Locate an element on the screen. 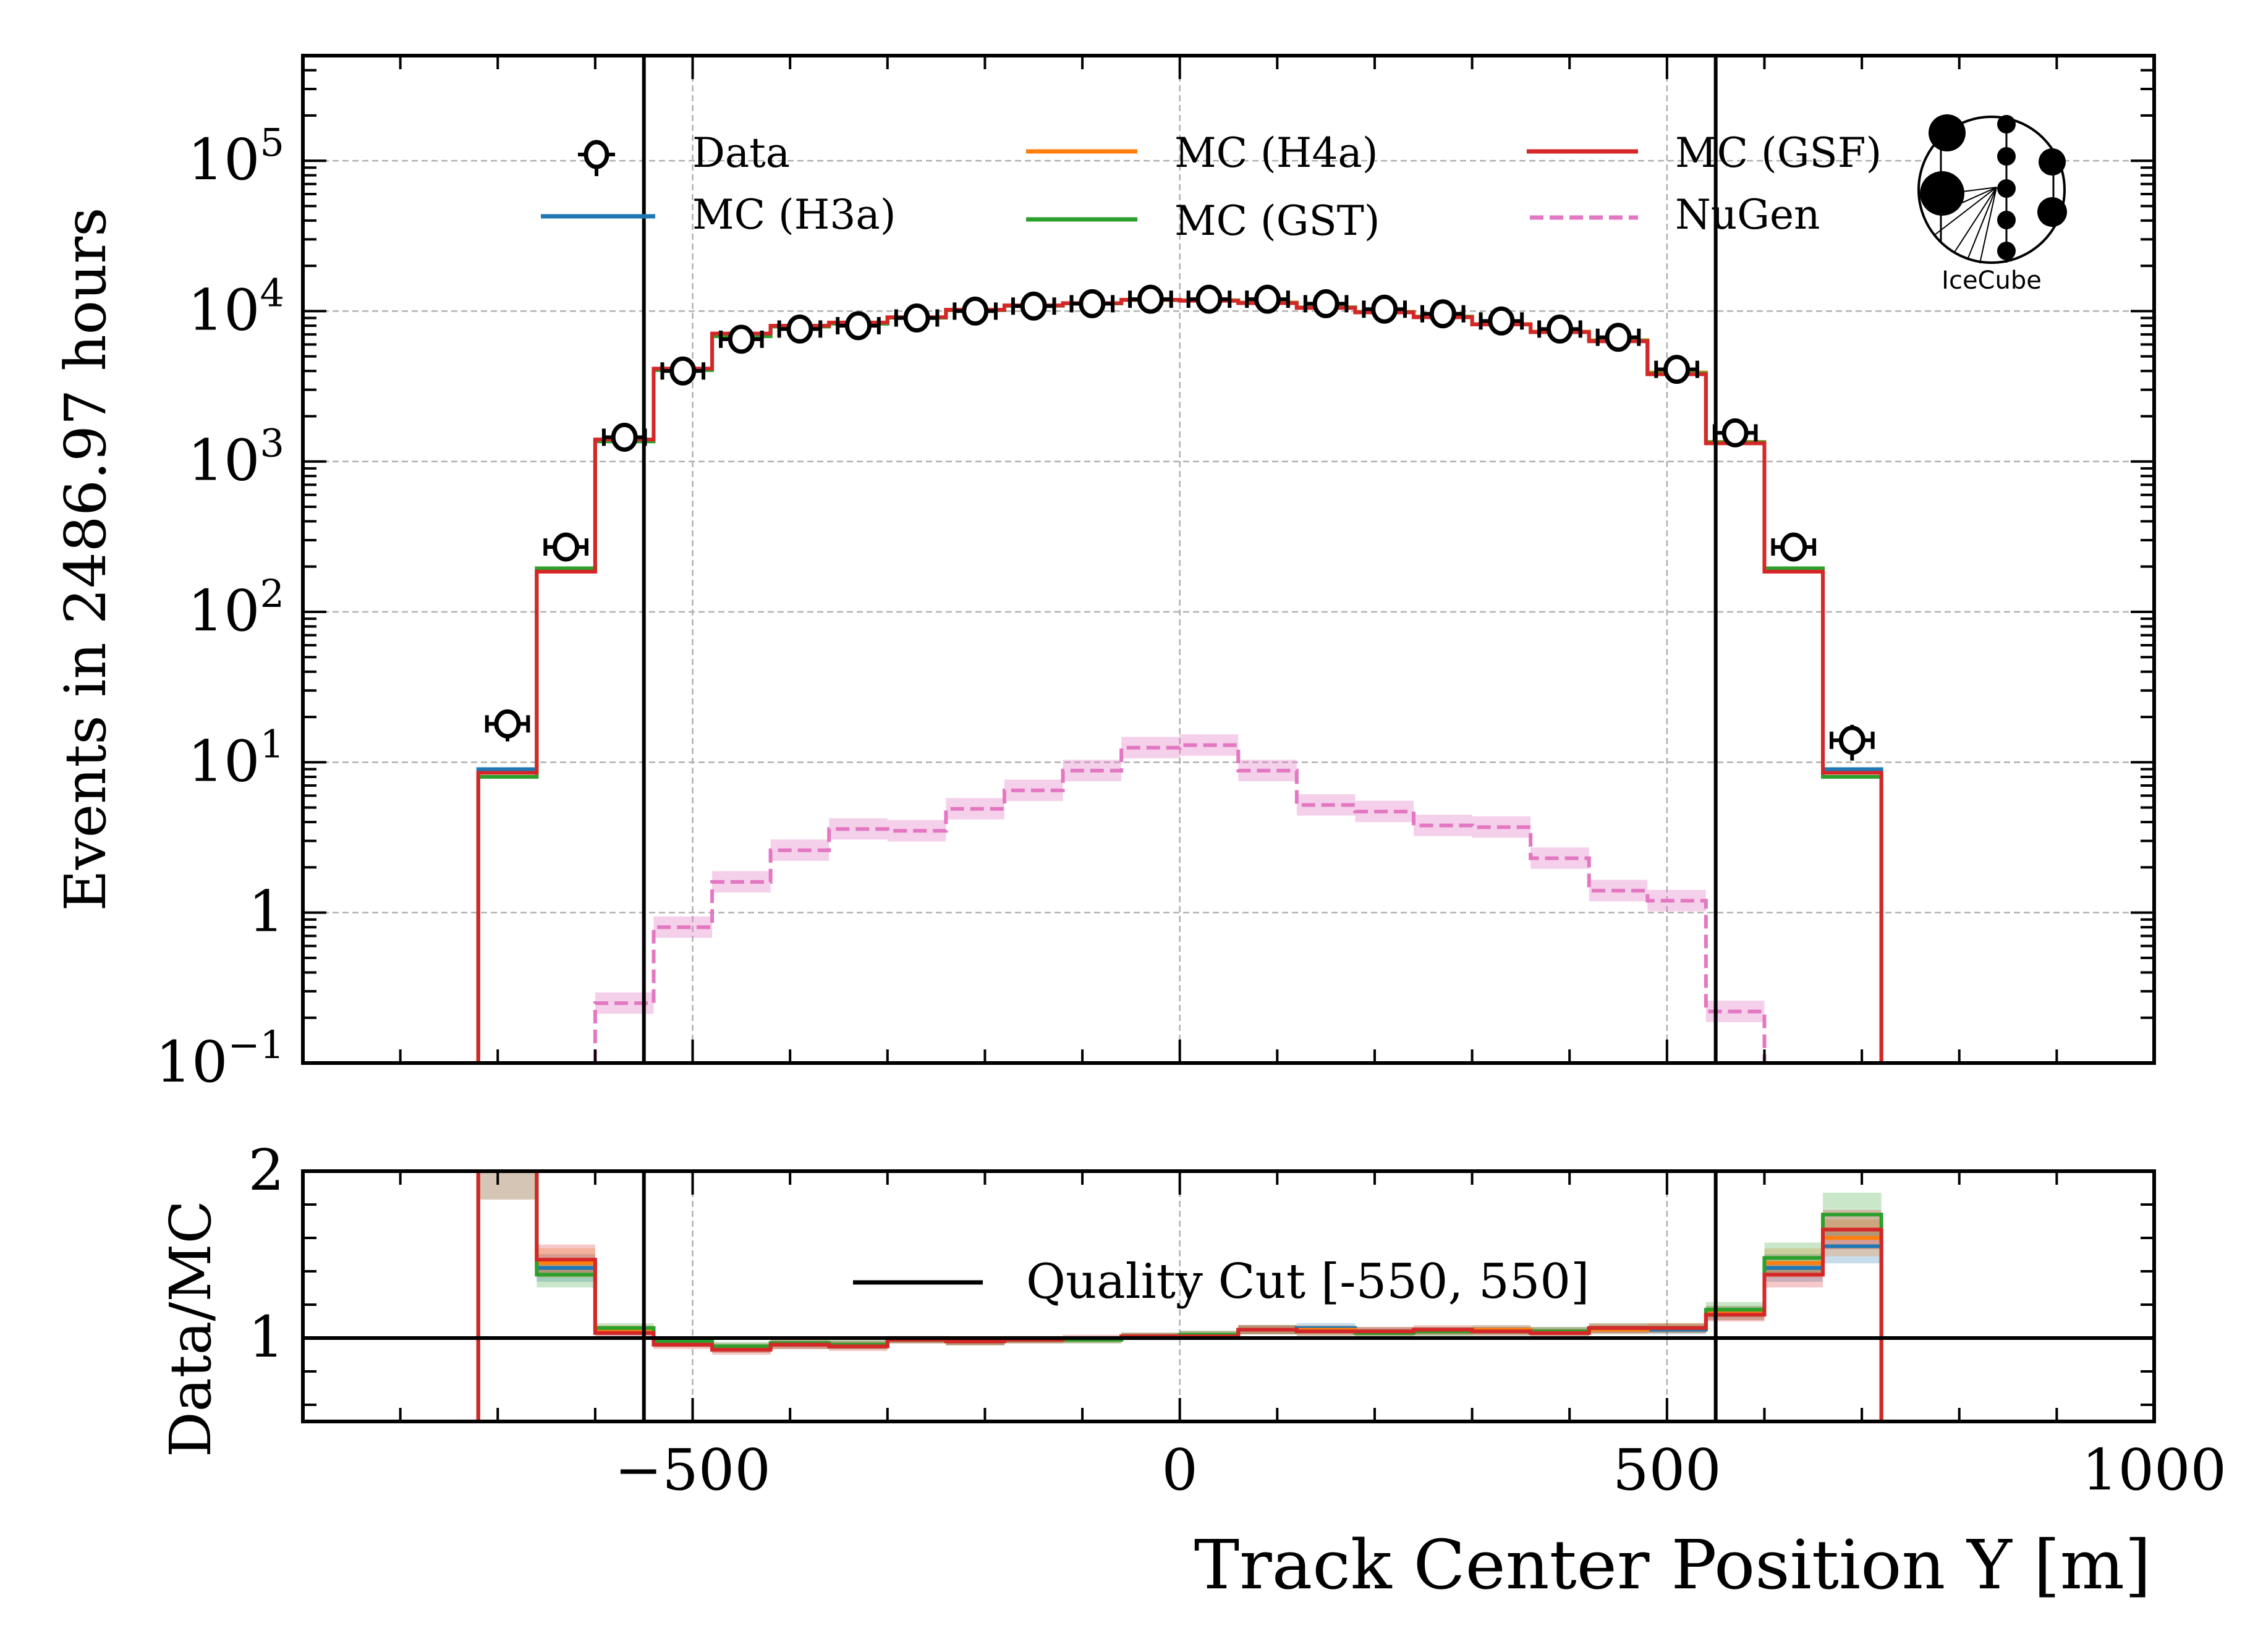 This screenshot has width=2258, height=1652. y-tick-label: 10⁵ is located at coordinates (235, 156).